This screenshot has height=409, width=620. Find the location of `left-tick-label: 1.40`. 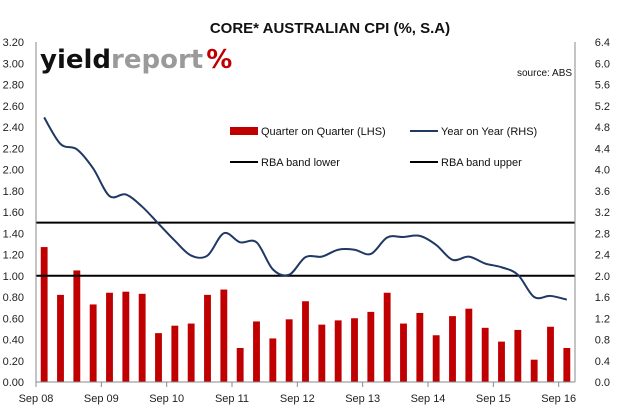

left-tick-label: 1.40 is located at coordinates (13, 234).